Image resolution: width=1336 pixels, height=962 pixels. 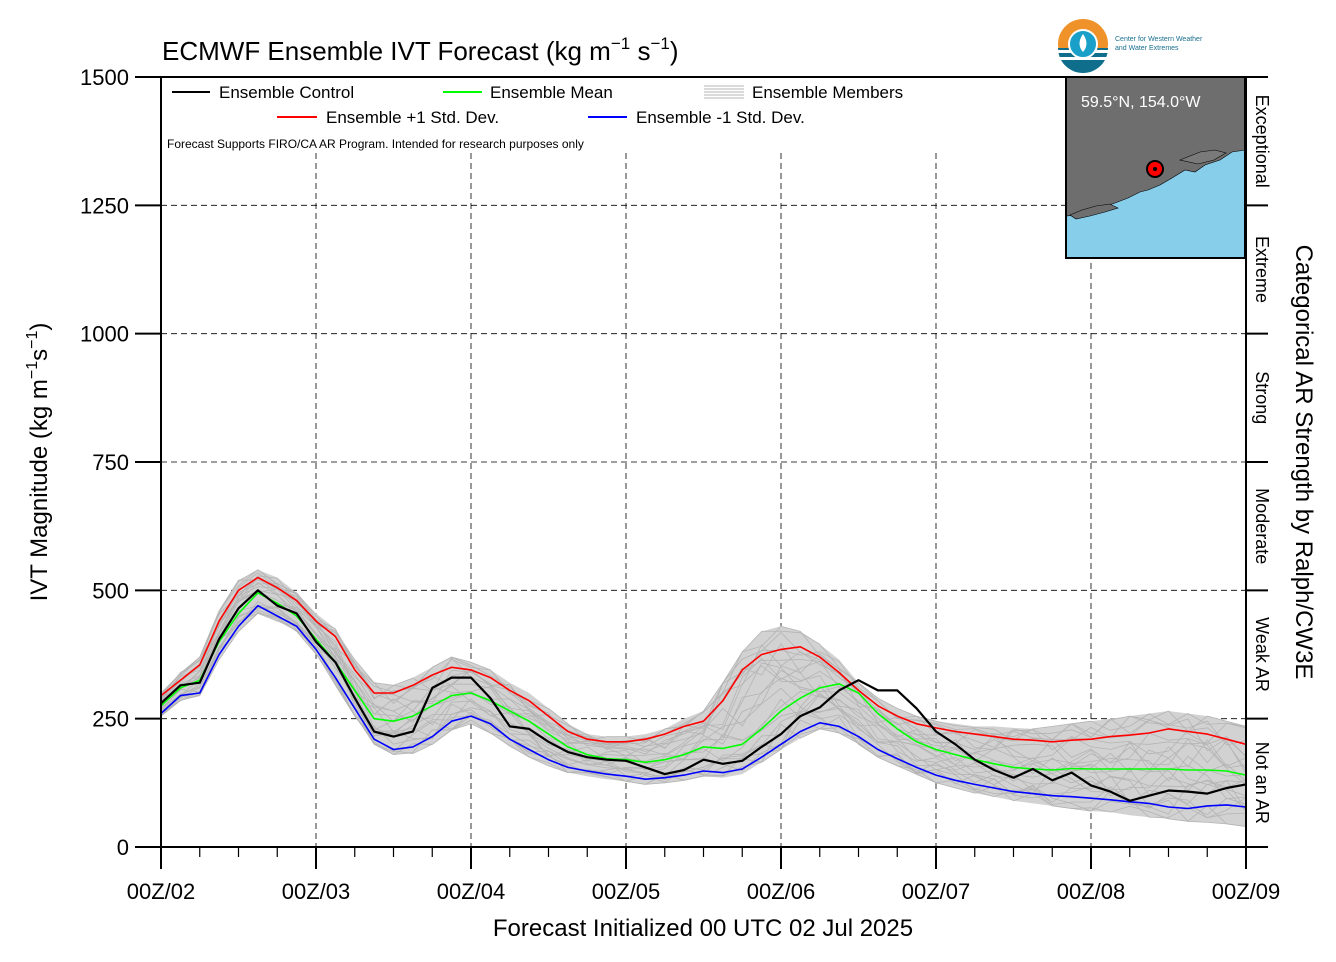 What do you see at coordinates (1303, 462) in the screenshot?
I see `right-axis-label: Categorical AR Strength by Ralph/CW3E` at bounding box center [1303, 462].